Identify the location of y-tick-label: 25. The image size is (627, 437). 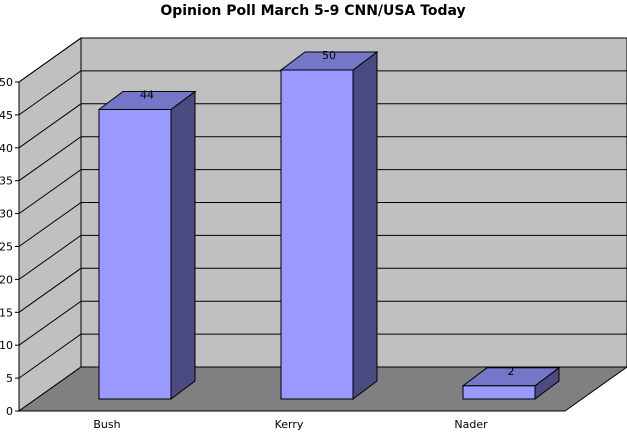
(6, 247).